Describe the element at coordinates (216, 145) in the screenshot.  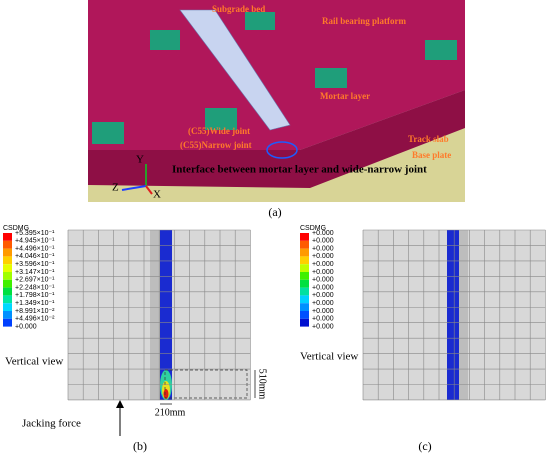
I see `label: (C55)Narrow joint` at that location.